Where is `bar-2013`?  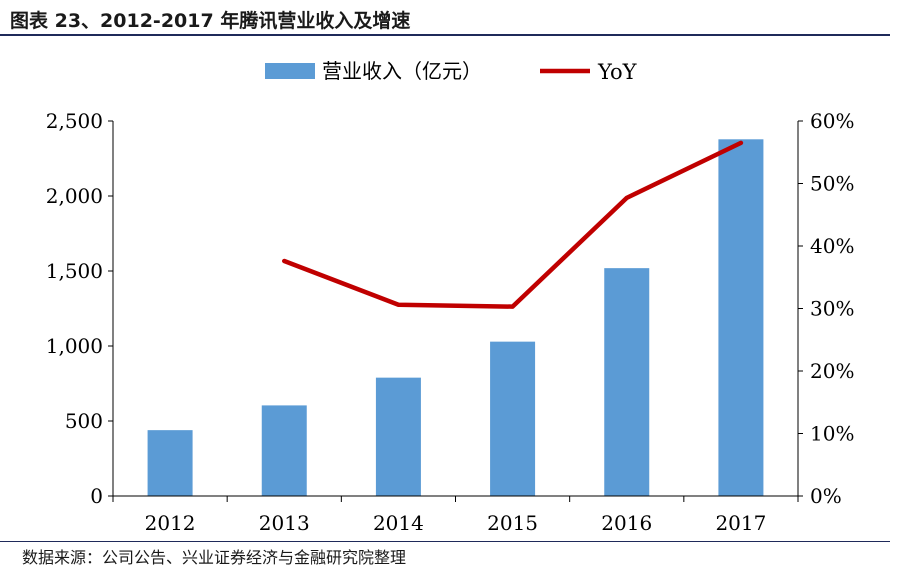 bar-2013 is located at coordinates (284, 450).